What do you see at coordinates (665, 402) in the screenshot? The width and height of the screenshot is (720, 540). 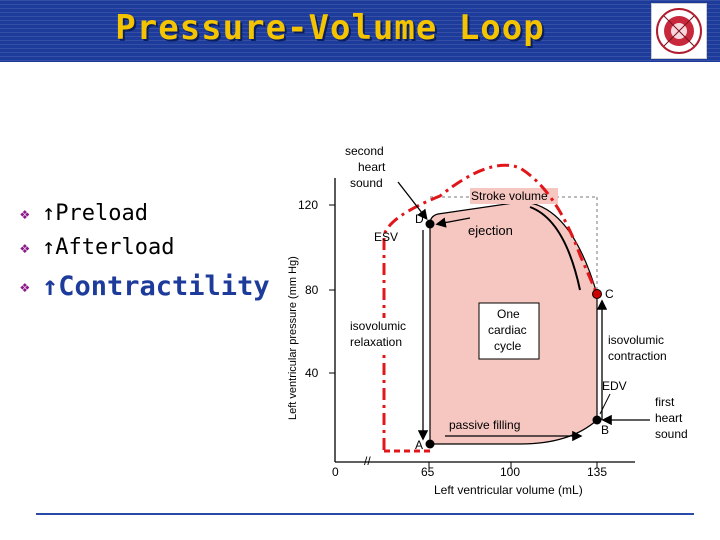 I see `first-heart-sound-line1: first` at bounding box center [665, 402].